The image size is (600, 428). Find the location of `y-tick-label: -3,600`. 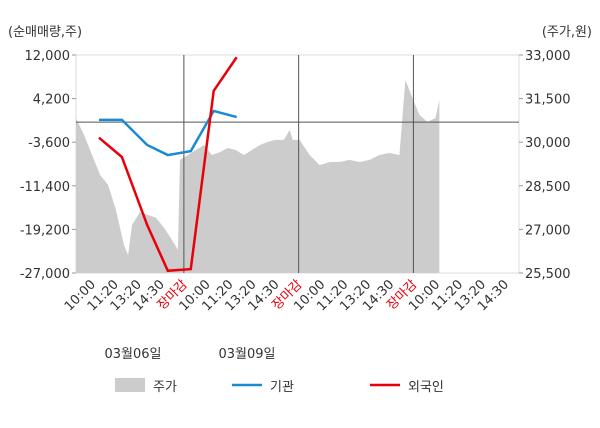

y-tick-label: -3,600 is located at coordinates (49, 143).